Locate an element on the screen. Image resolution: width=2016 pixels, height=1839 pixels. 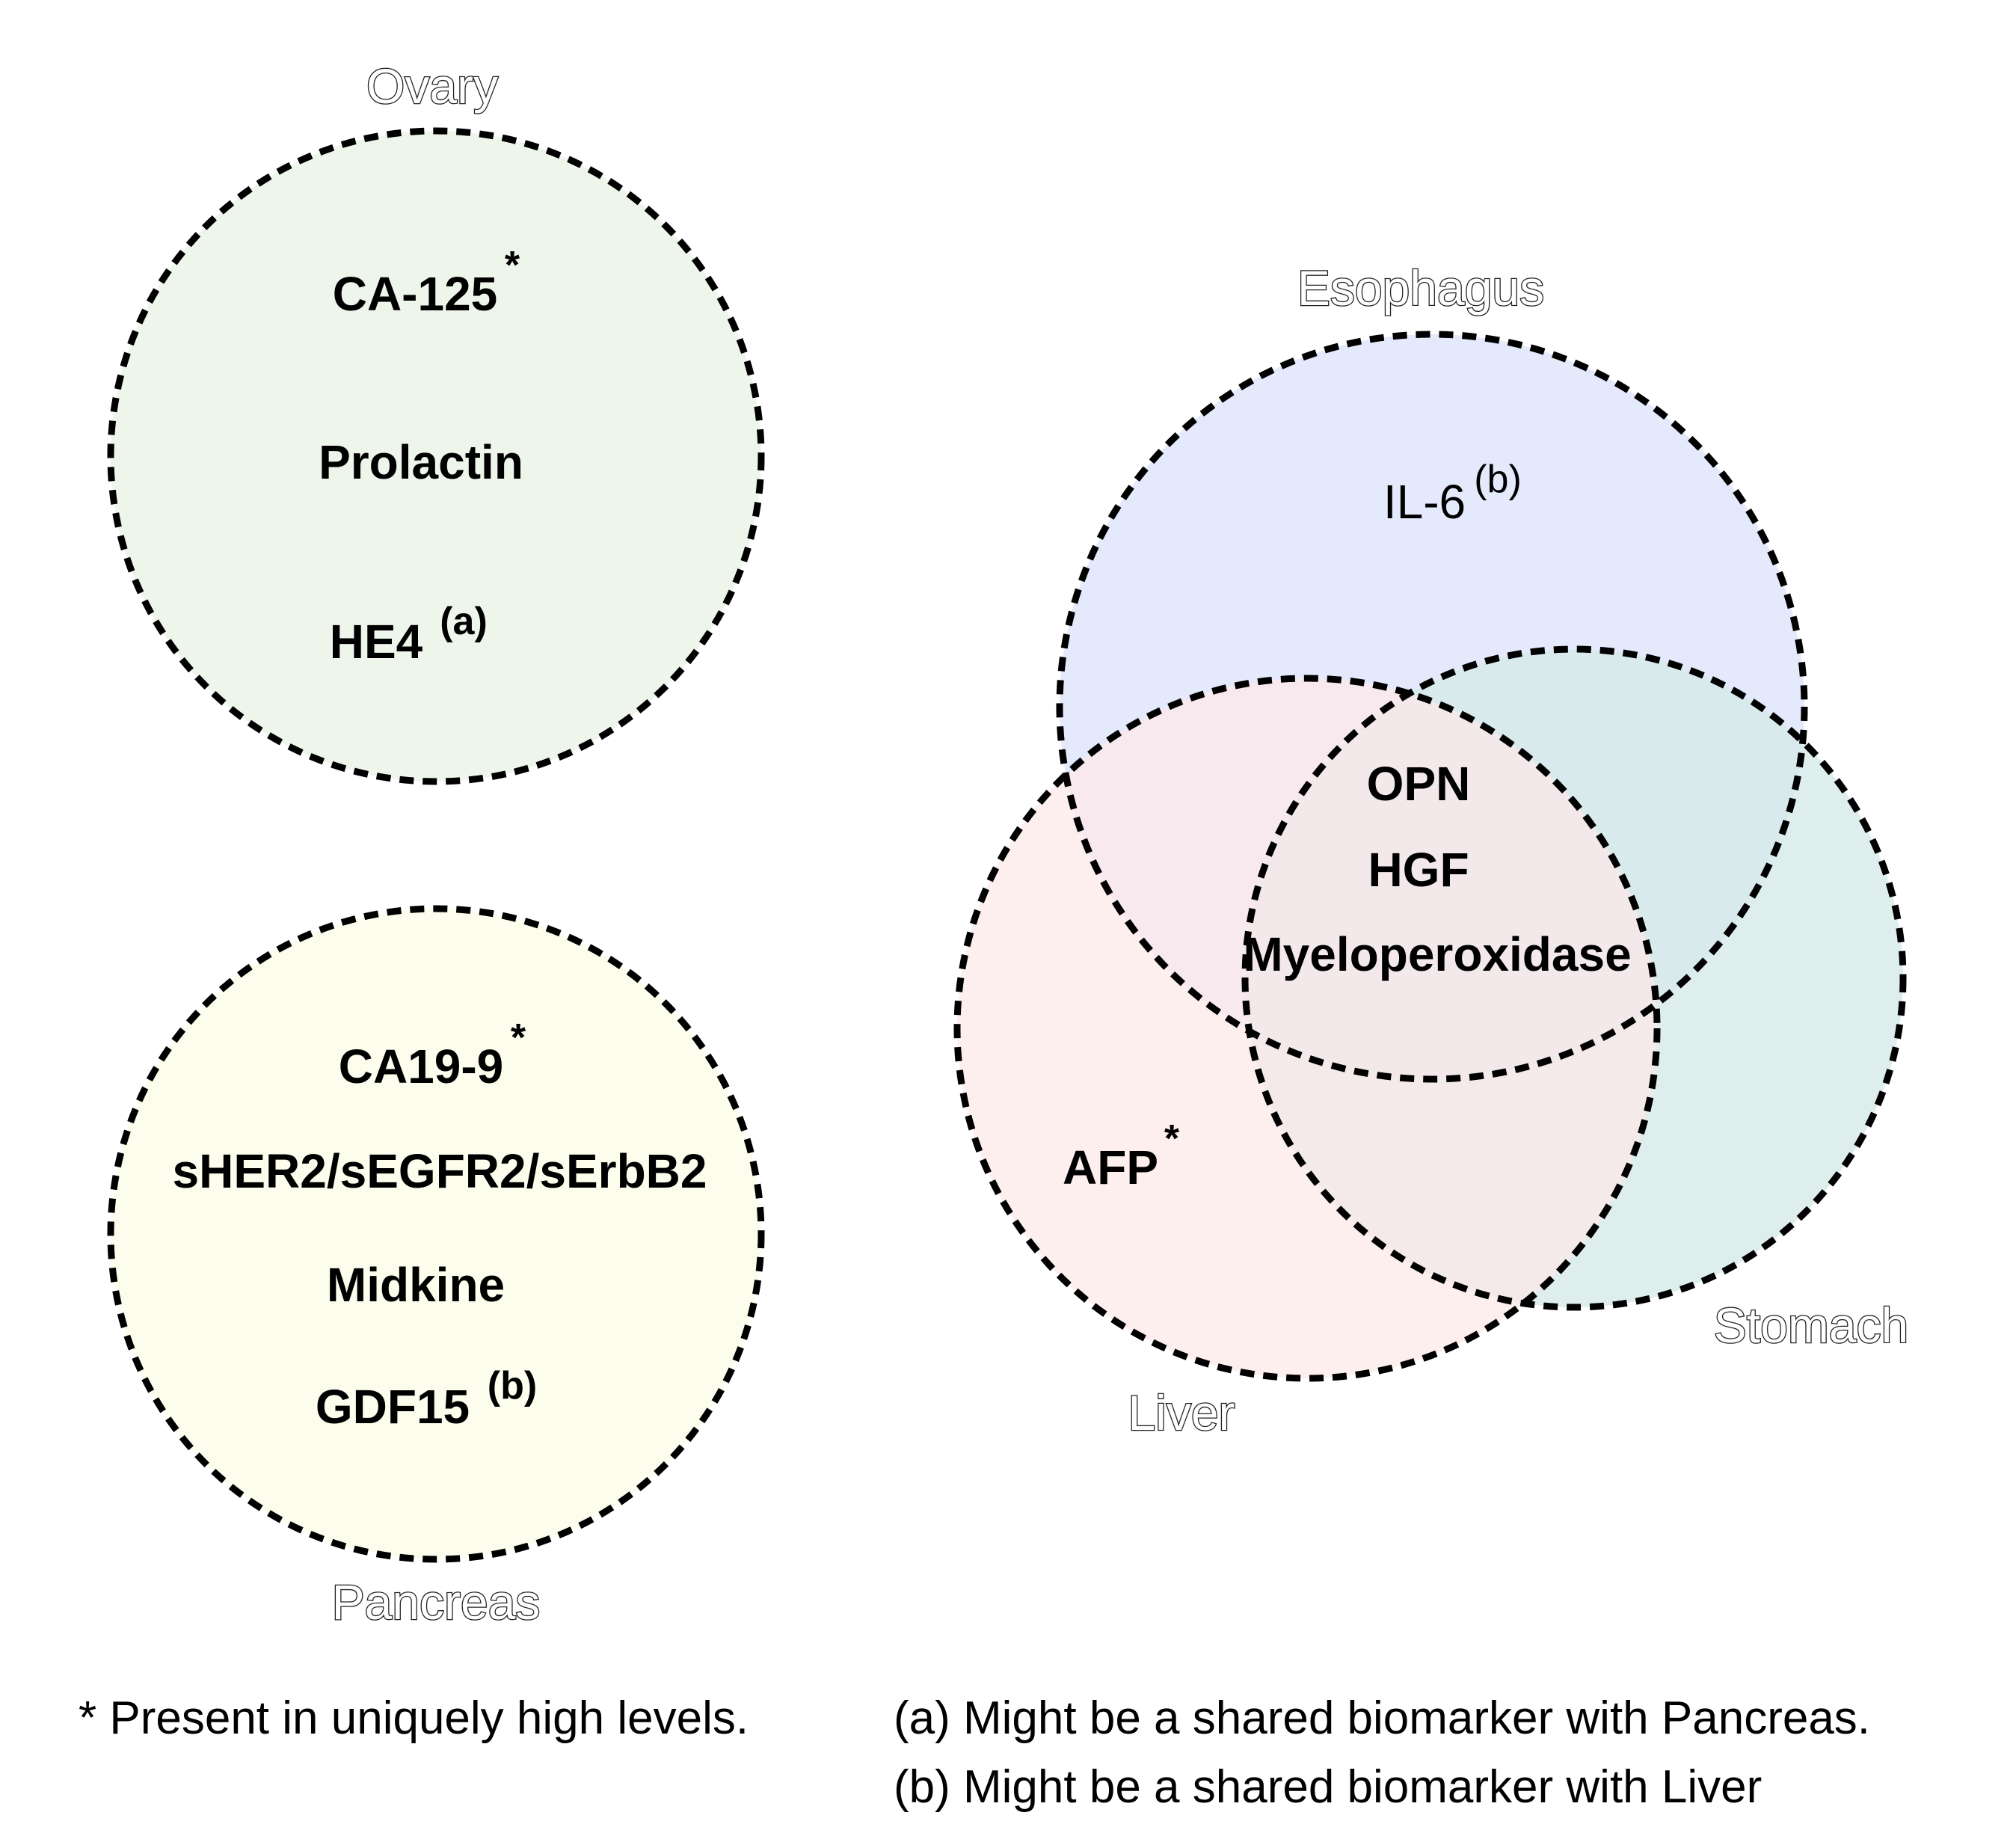
pancreas-marker-ca199: CA19-9 is located at coordinates (421, 1066).